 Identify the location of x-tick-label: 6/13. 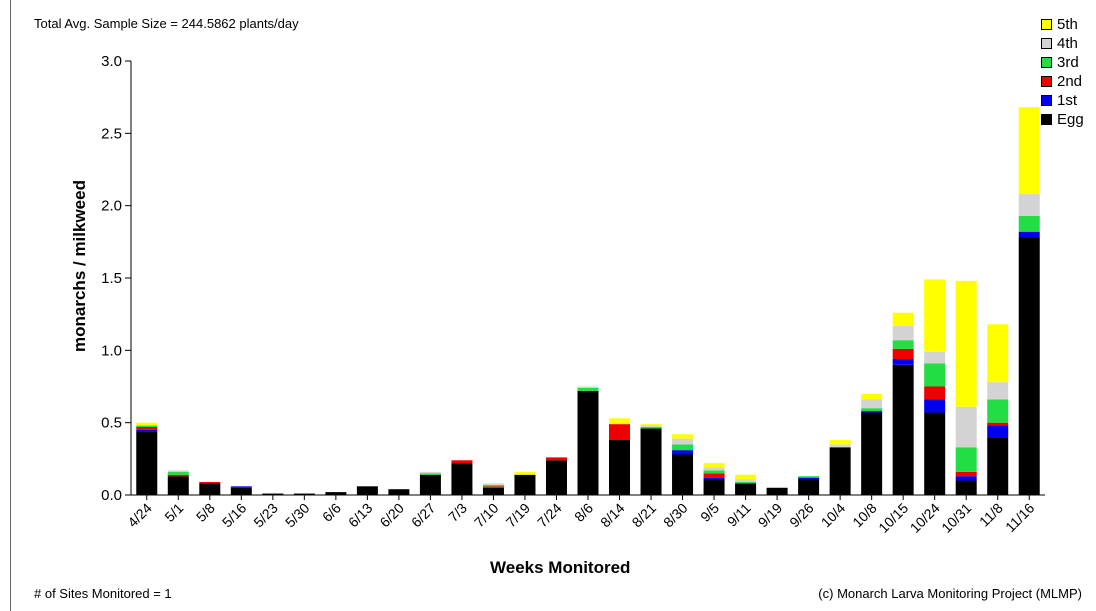
(360, 515).